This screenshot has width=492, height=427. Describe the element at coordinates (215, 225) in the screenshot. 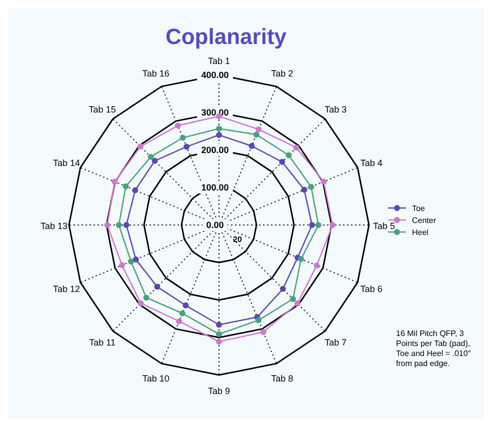

I see `y-tick-label: 0.00` at that location.